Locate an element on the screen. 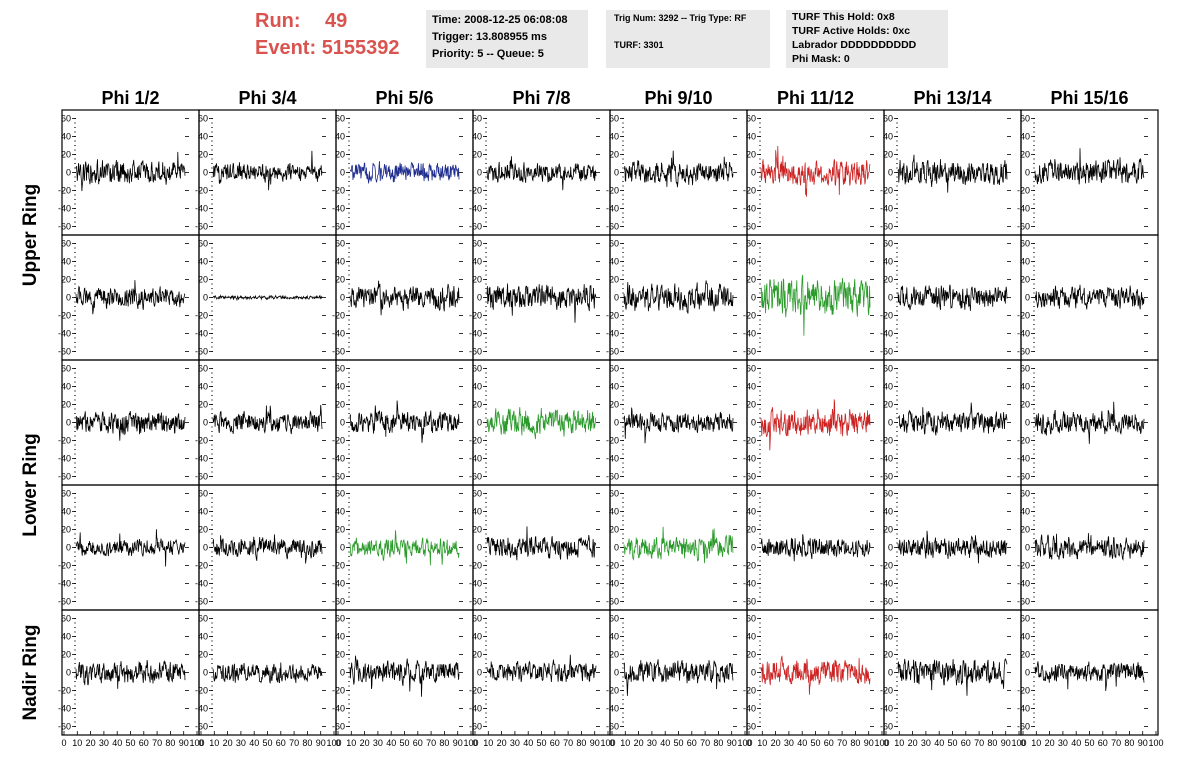 This screenshot has height=772, width=1196. row-label: Lower Ring is located at coordinates (30, 484).